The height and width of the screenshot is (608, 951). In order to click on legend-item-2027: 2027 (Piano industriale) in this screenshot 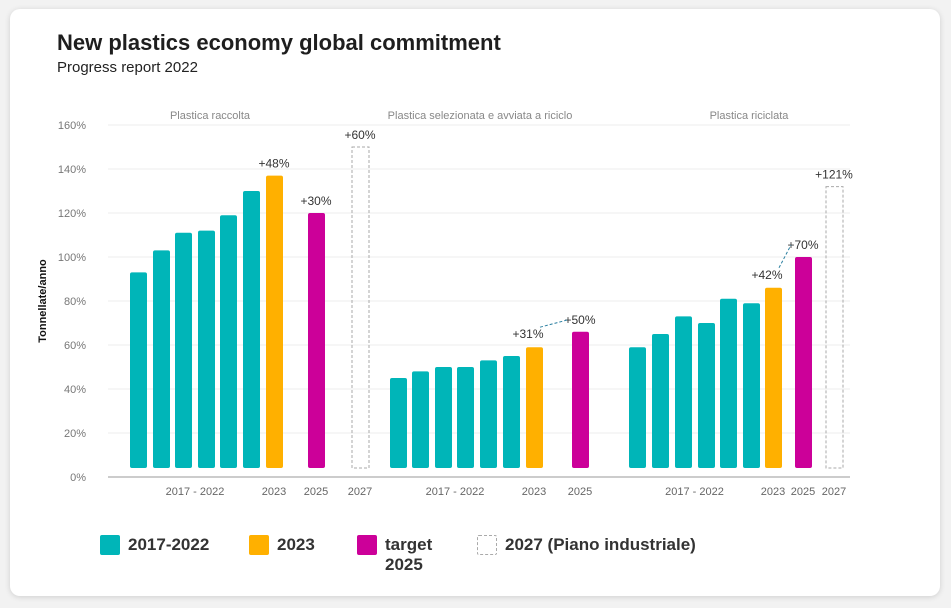, I will do `click(586, 545)`.